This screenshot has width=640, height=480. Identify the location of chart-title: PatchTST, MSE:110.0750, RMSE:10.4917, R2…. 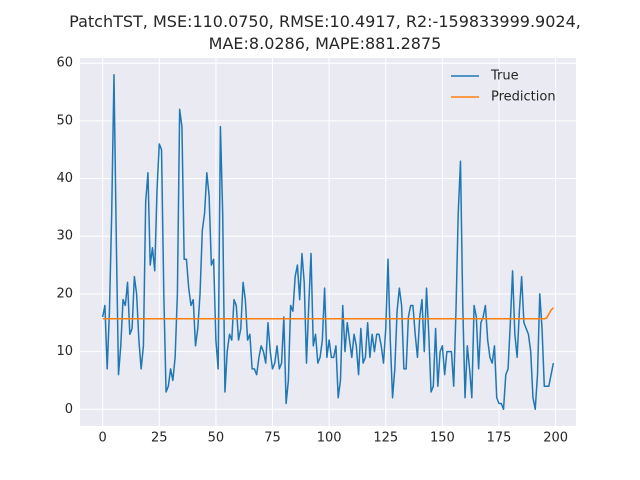
(325, 32).